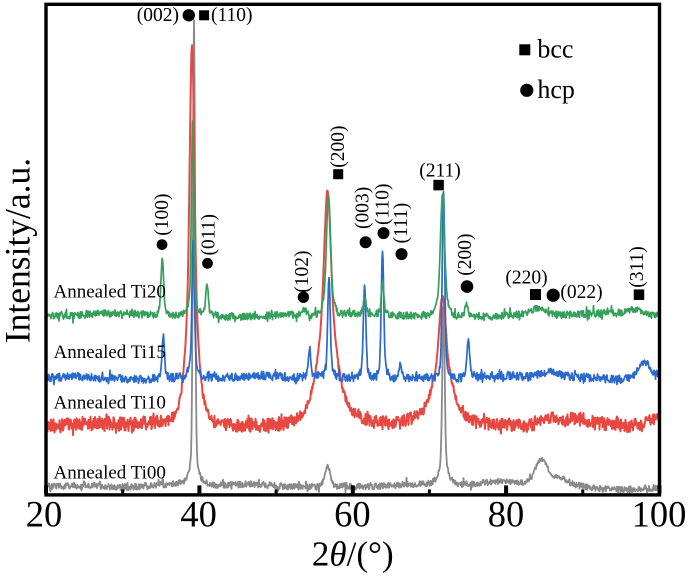  What do you see at coordinates (110, 403) in the screenshot?
I see `svg-text: Annealed Ti10` at bounding box center [110, 403].